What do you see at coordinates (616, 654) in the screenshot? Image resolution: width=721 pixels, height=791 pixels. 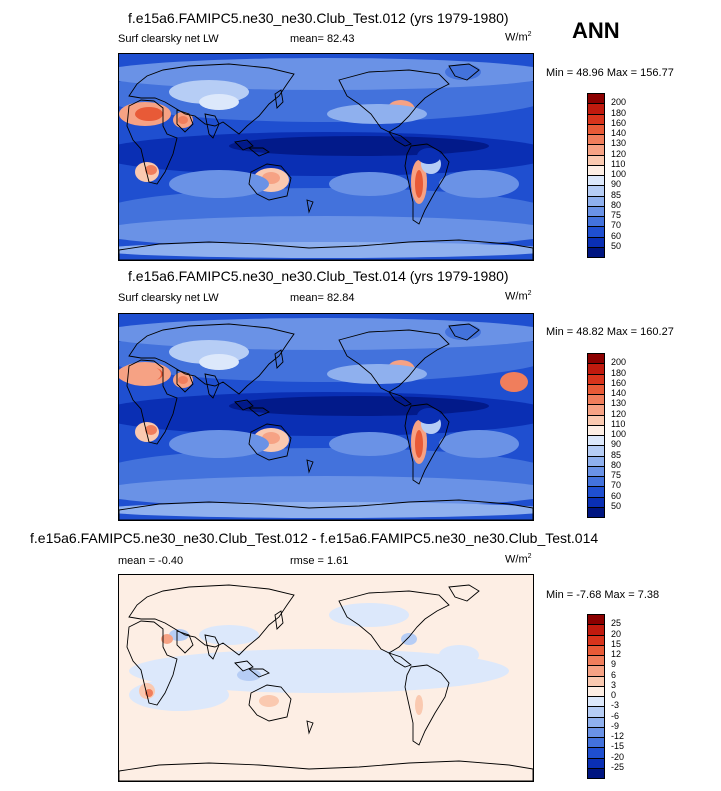 I see `colorbar-3-tick-label: 12` at bounding box center [616, 654].